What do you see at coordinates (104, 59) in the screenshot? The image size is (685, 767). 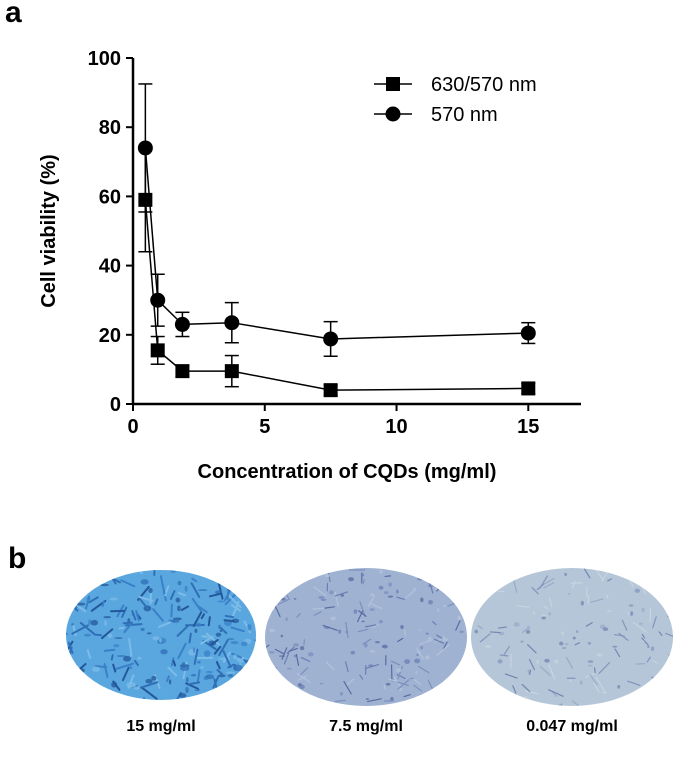 I see `y-tick-label: 100` at bounding box center [104, 59].